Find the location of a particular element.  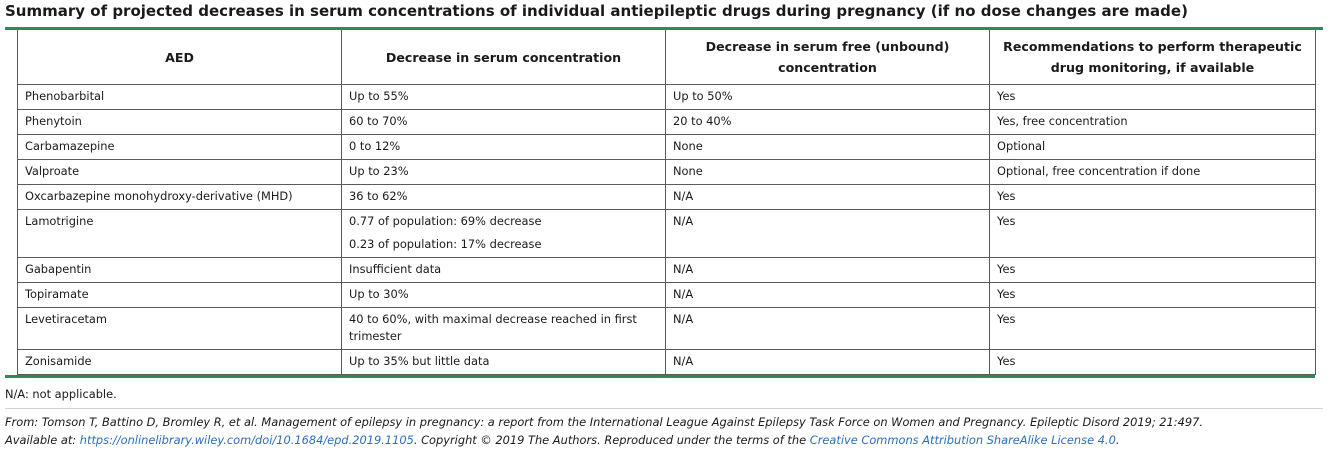

cell-recommendation: Yes, free concentration is located at coordinates (1152, 122).